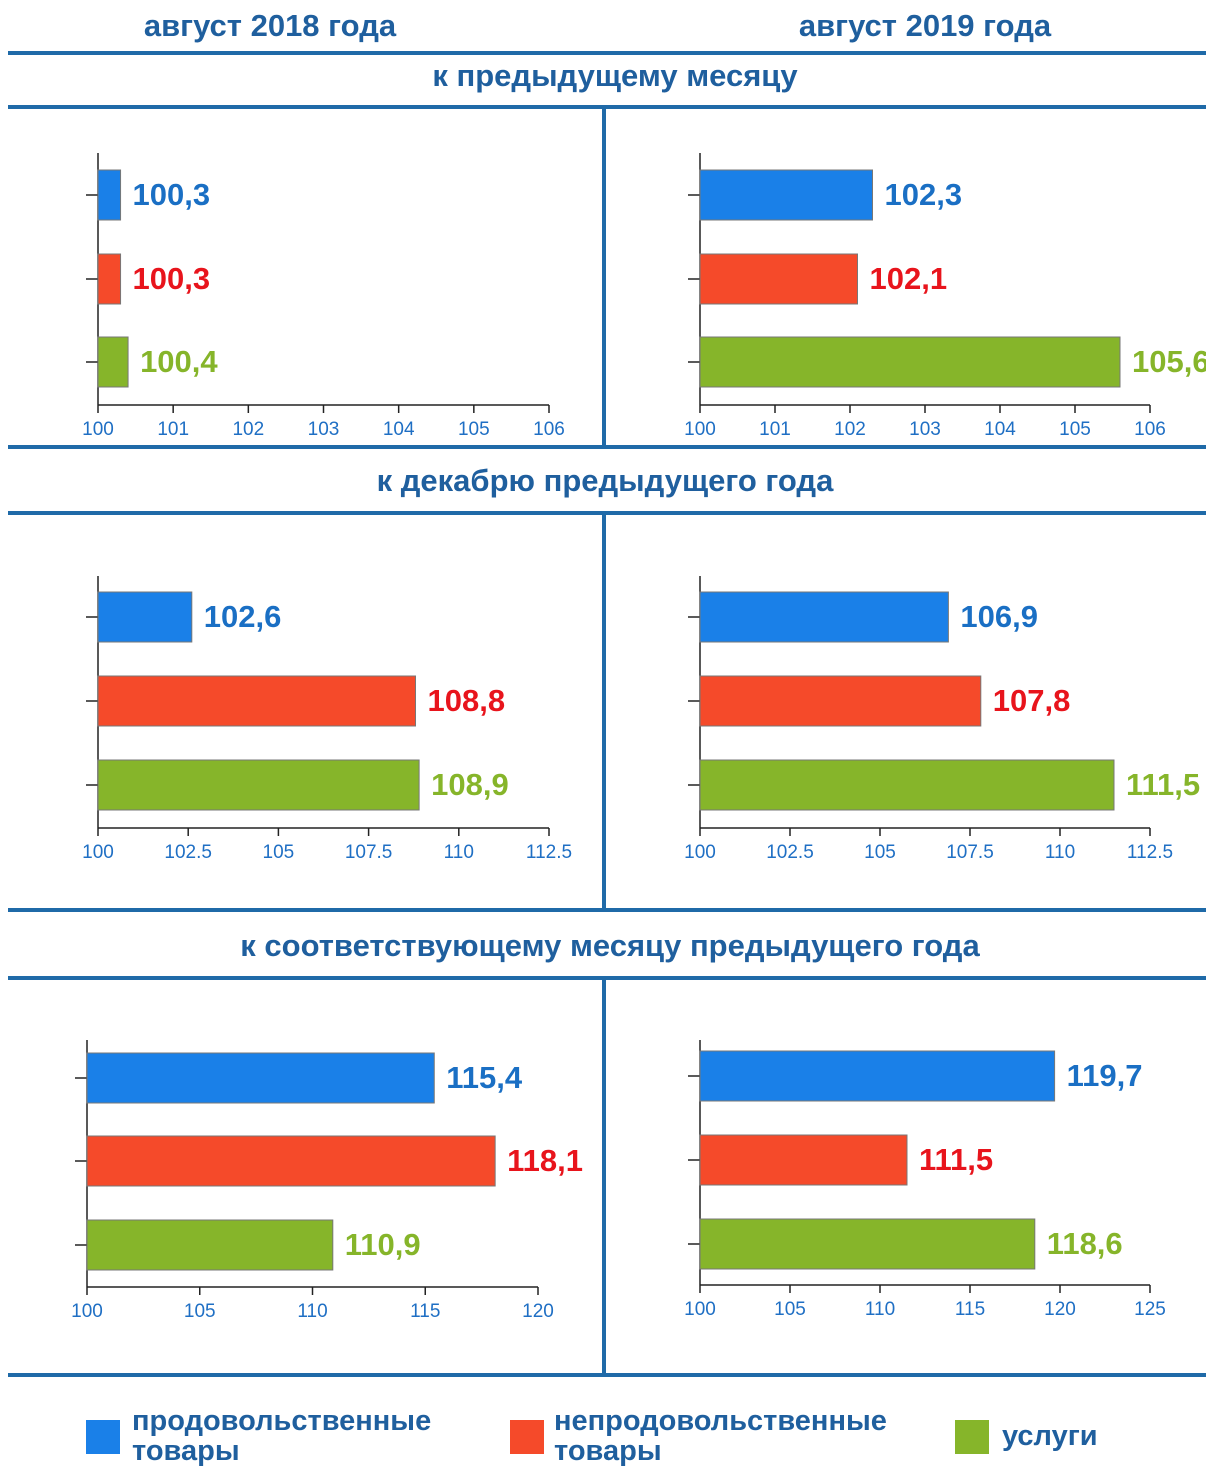 This screenshot has height=1467, width=1206. I want to click on value-label: 108,9, so click(470, 784).